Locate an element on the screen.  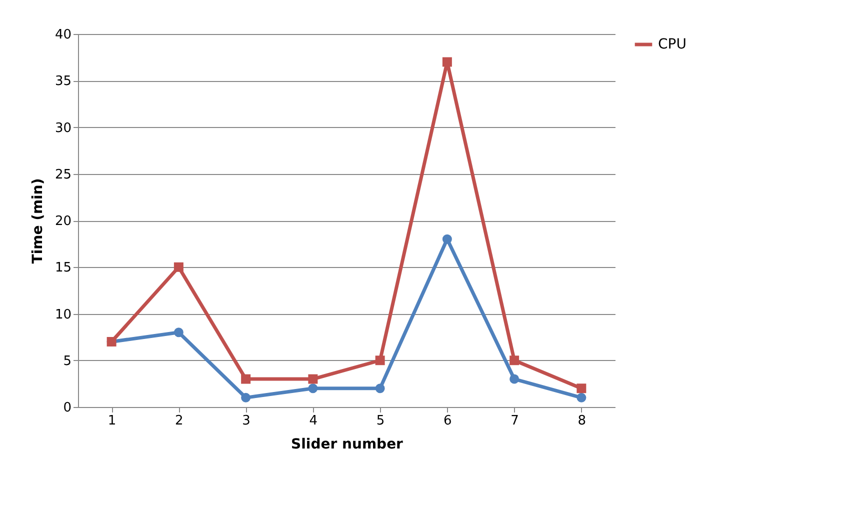
x-tick-label: 6 is located at coordinates (448, 421).